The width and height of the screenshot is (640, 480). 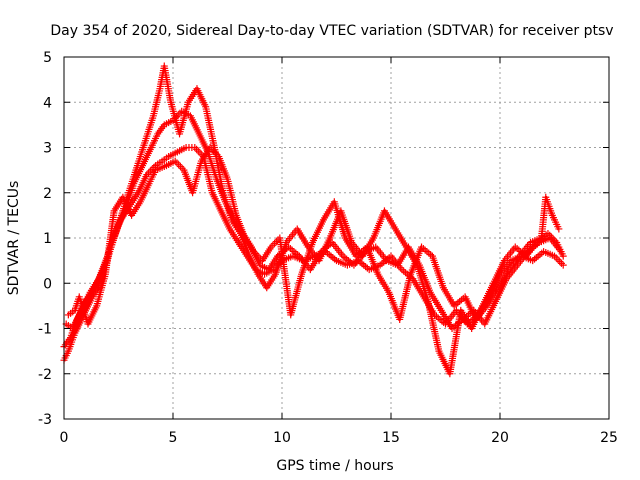 What do you see at coordinates (14, 238) in the screenshot?
I see `y-axis-label: SDTVAR / TECUs` at bounding box center [14, 238].